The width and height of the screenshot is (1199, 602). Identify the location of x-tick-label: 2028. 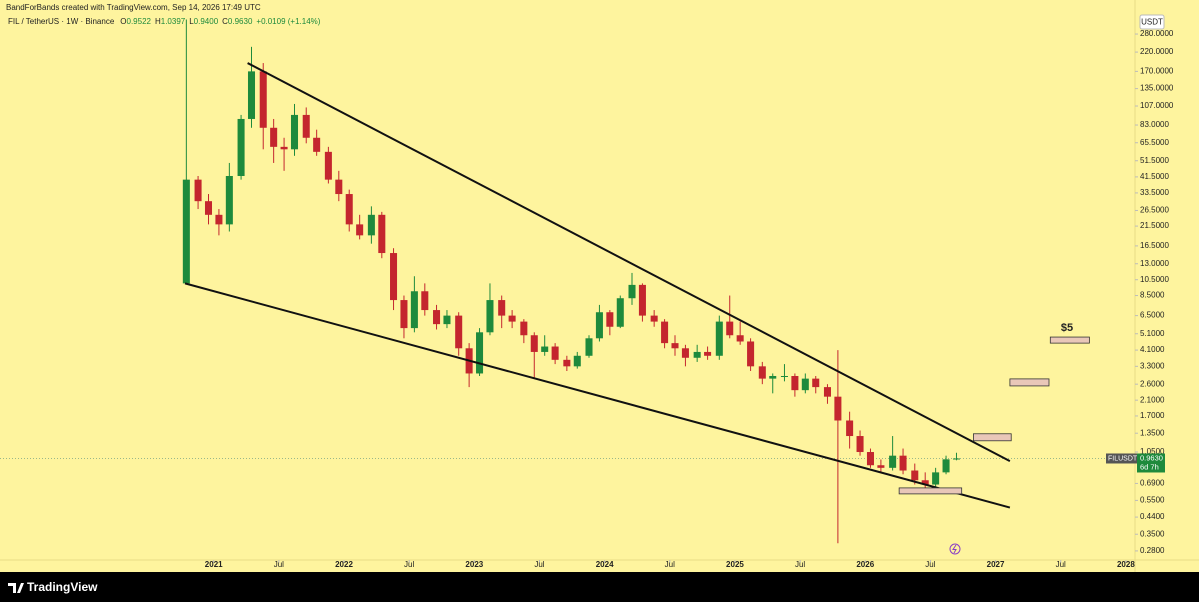
(1126, 564).